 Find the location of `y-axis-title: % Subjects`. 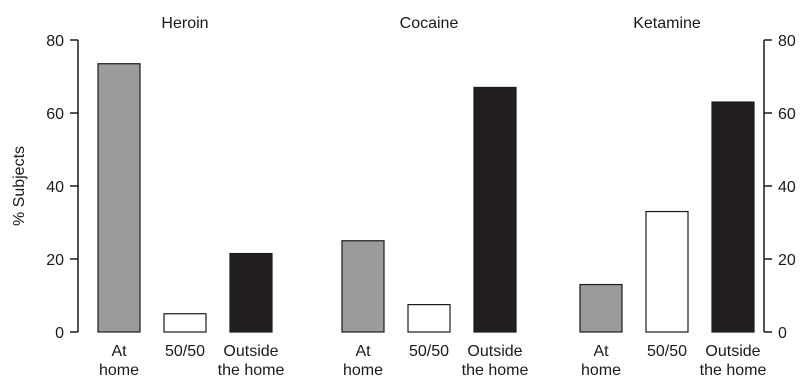

y-axis-title: % Subjects is located at coordinates (19, 186).